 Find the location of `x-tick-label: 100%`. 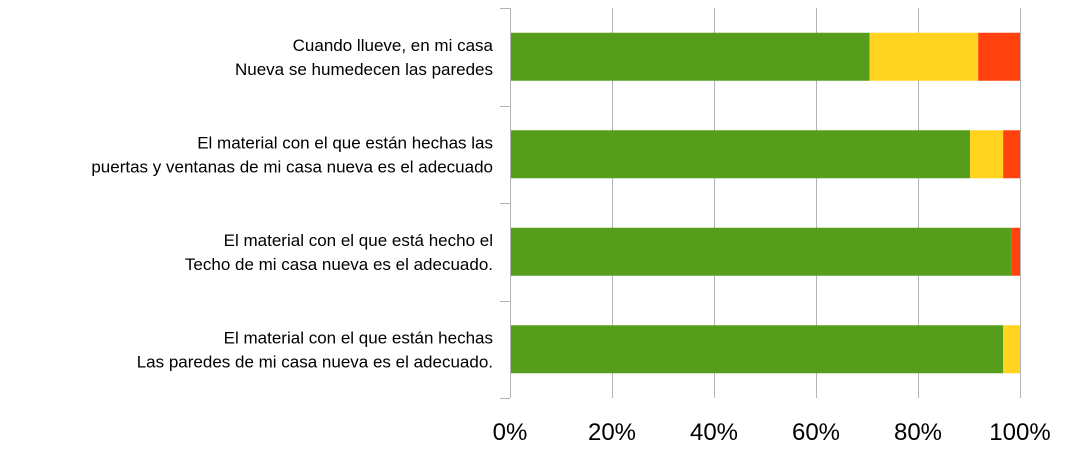

x-tick-label: 100% is located at coordinates (1019, 432).